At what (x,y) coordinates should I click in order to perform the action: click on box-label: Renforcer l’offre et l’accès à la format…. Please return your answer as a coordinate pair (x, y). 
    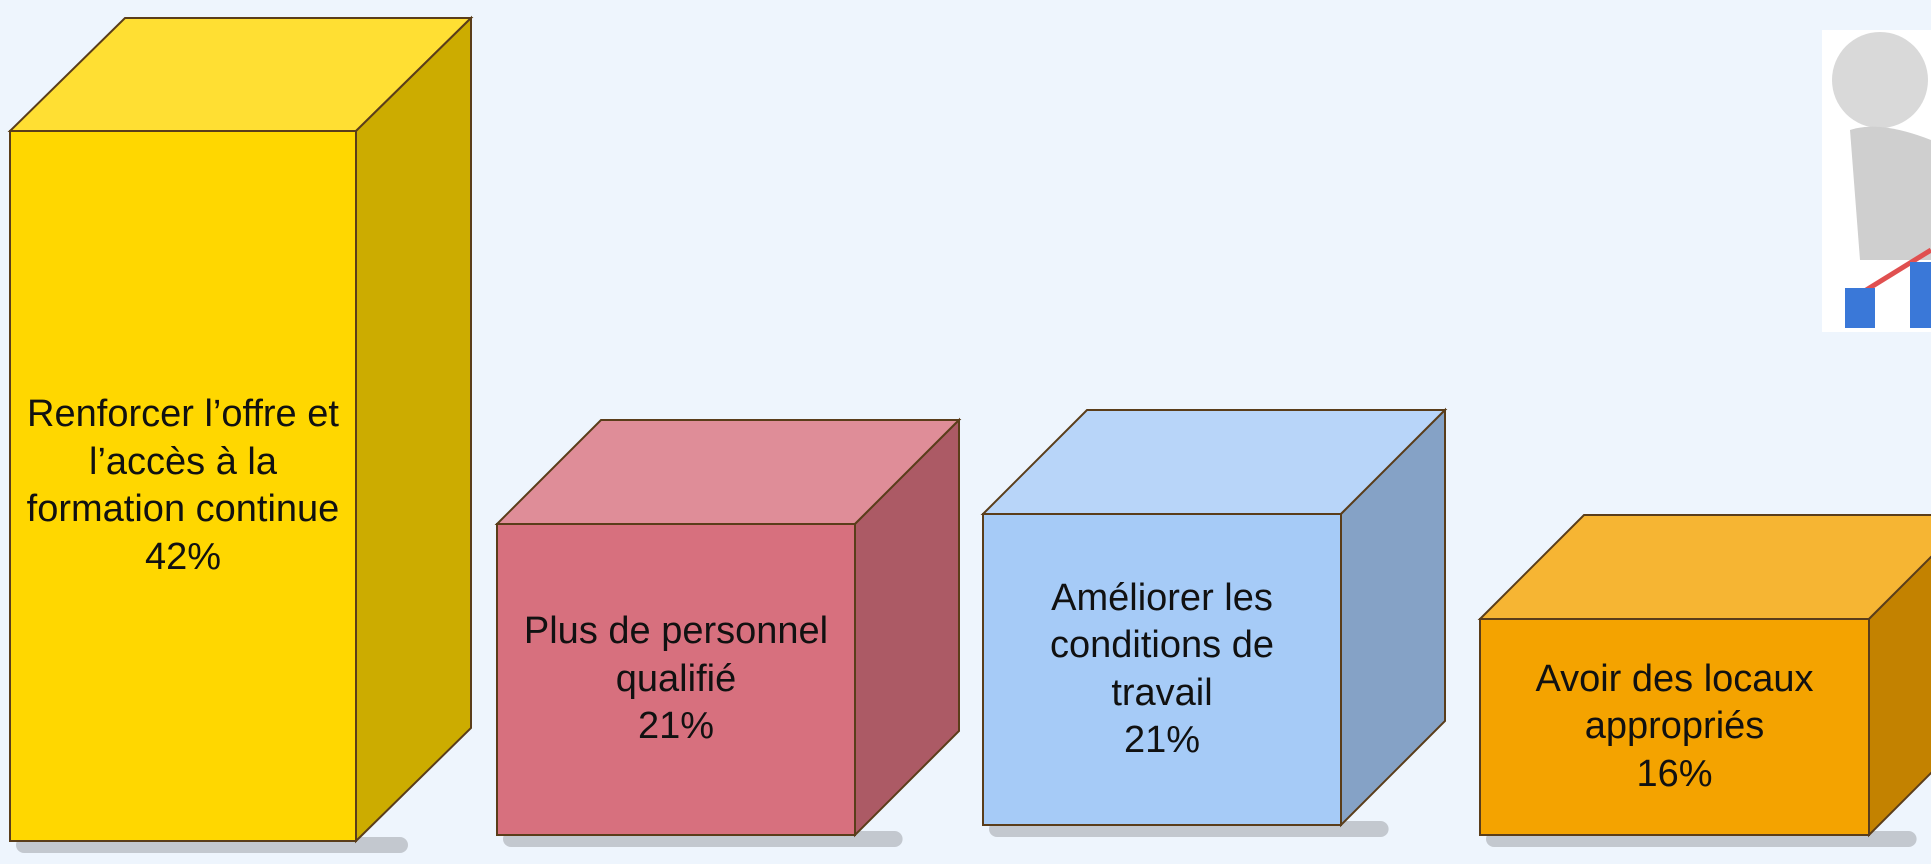
    Looking at the image, I should click on (183, 486).